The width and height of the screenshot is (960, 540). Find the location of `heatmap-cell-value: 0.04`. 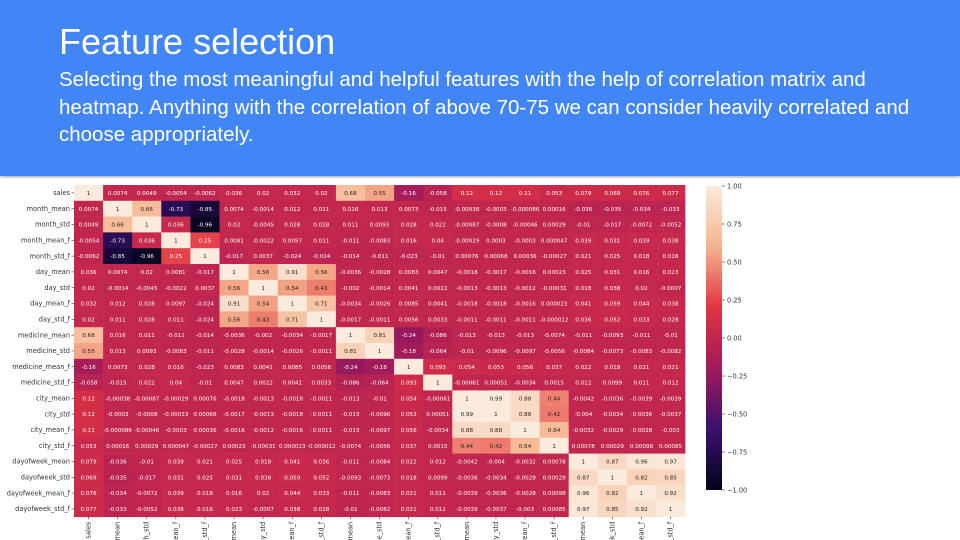

heatmap-cell-value: 0.04 is located at coordinates (438, 241).